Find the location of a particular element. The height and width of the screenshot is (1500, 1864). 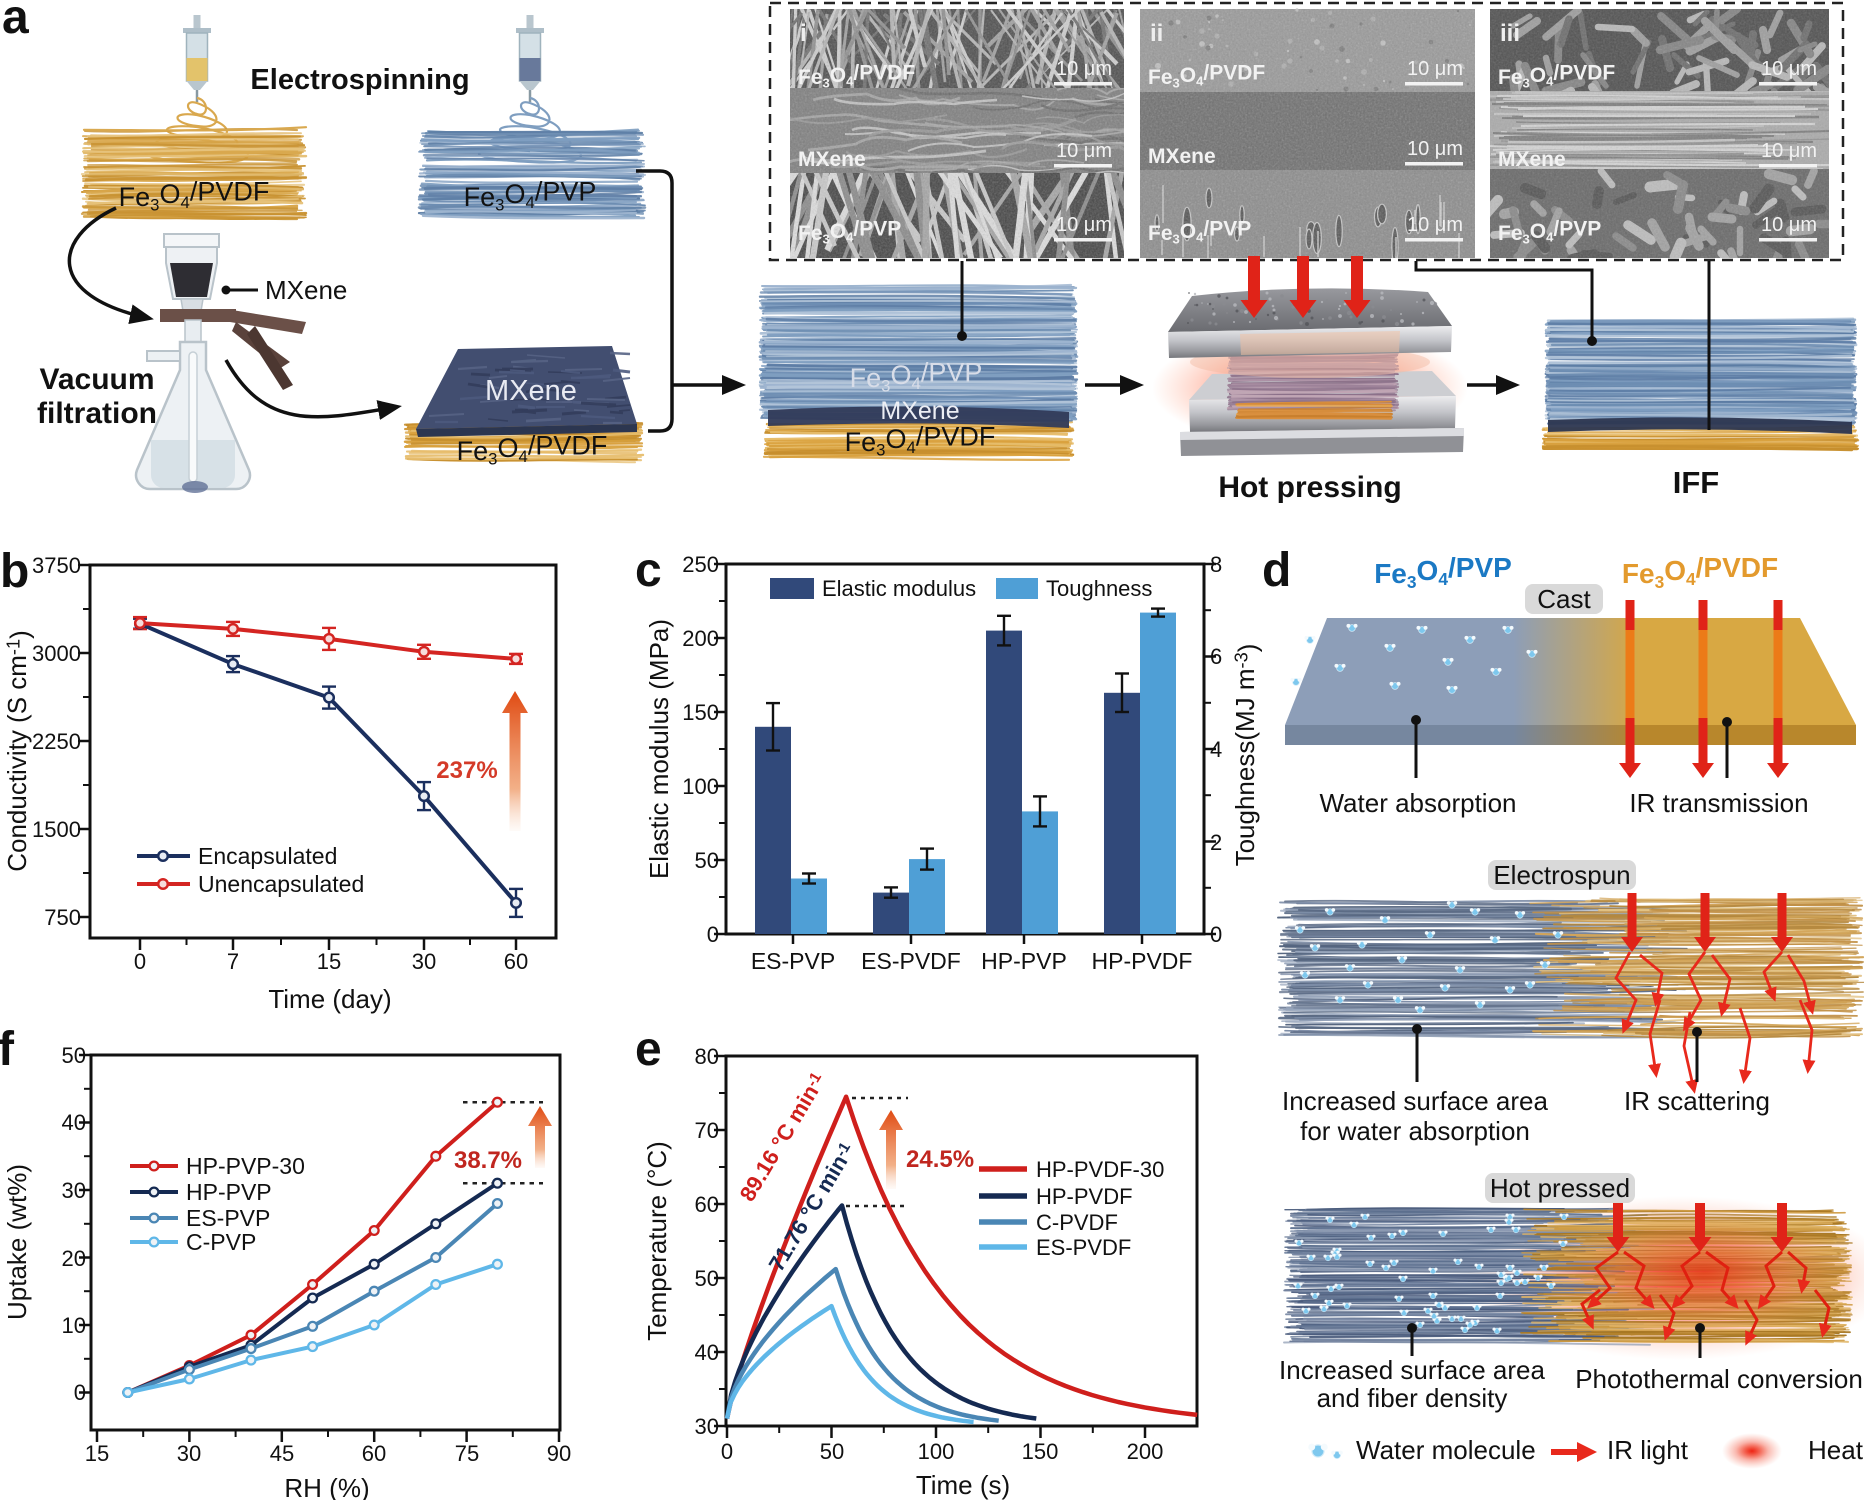

svg-text: filtration is located at coordinates (97, 413).